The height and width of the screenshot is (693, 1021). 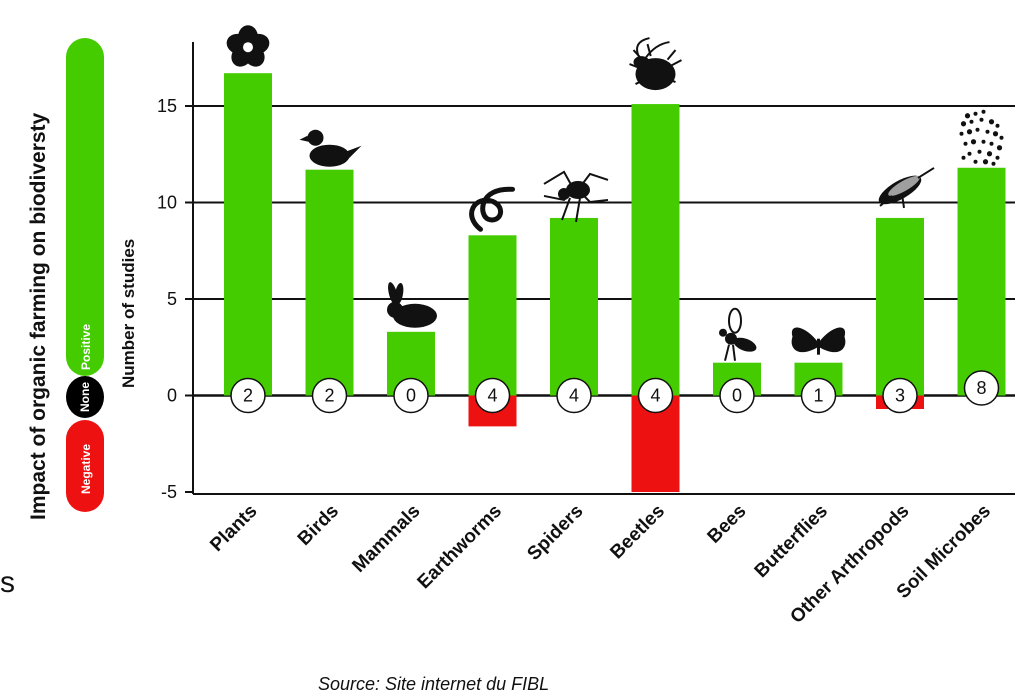 I want to click on y-tick-label: 5, so click(x=172, y=299).